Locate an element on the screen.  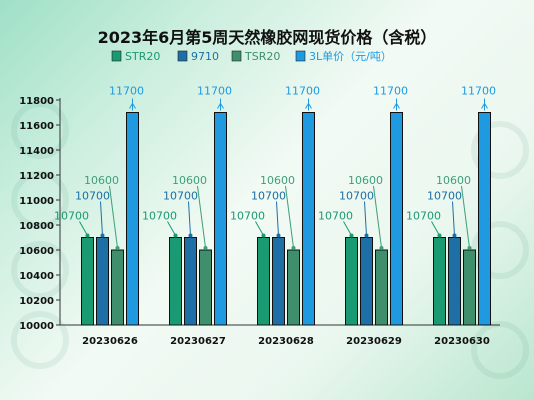
legend: STR20 9710 TSR20 3L单价（元/吨） is located at coordinates (251, 56).